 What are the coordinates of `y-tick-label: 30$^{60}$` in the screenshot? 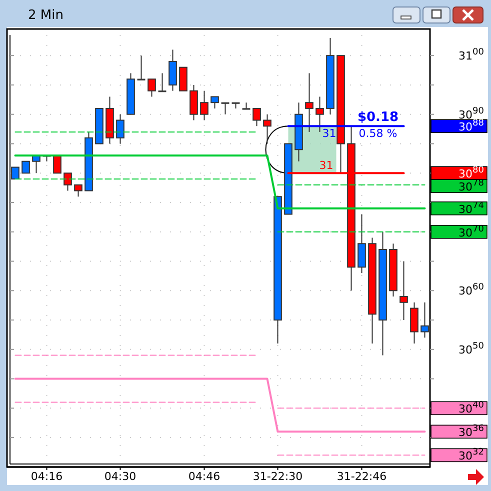 It's located at (471, 290).